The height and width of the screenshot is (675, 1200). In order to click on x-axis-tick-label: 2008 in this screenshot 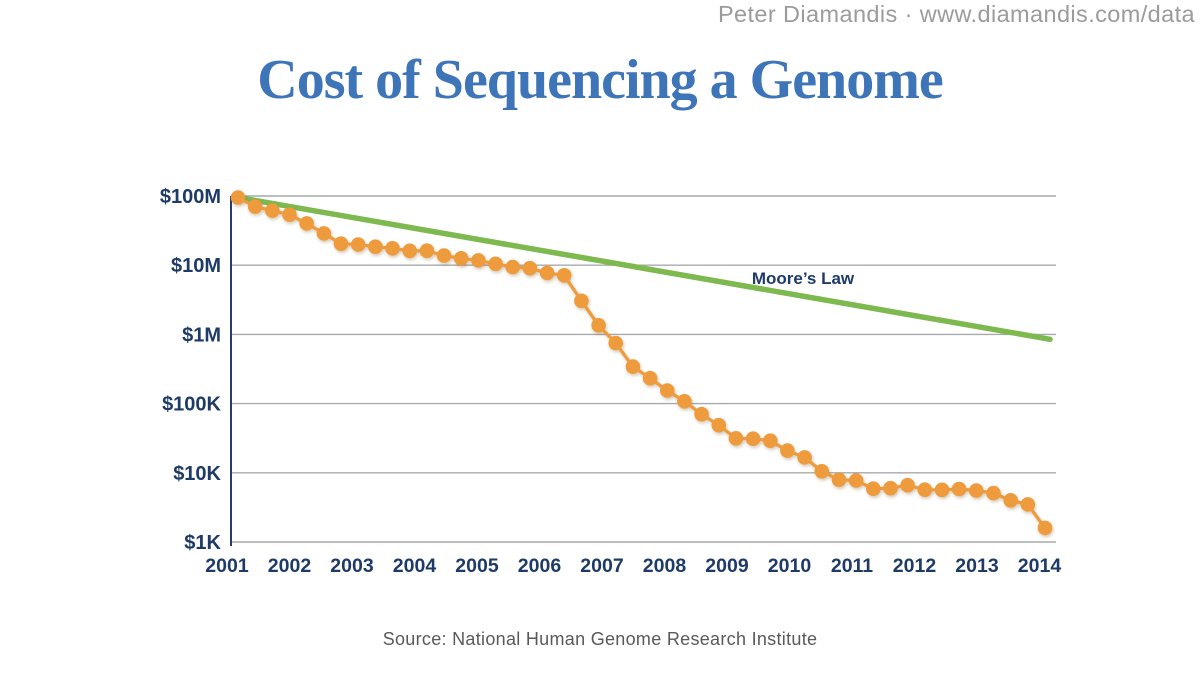, I will do `click(665, 566)`.